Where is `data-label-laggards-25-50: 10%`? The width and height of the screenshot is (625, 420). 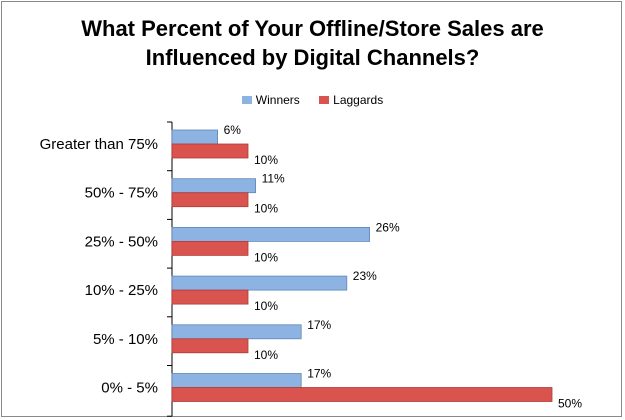
data-label-laggards-25-50: 10% is located at coordinates (266, 257).